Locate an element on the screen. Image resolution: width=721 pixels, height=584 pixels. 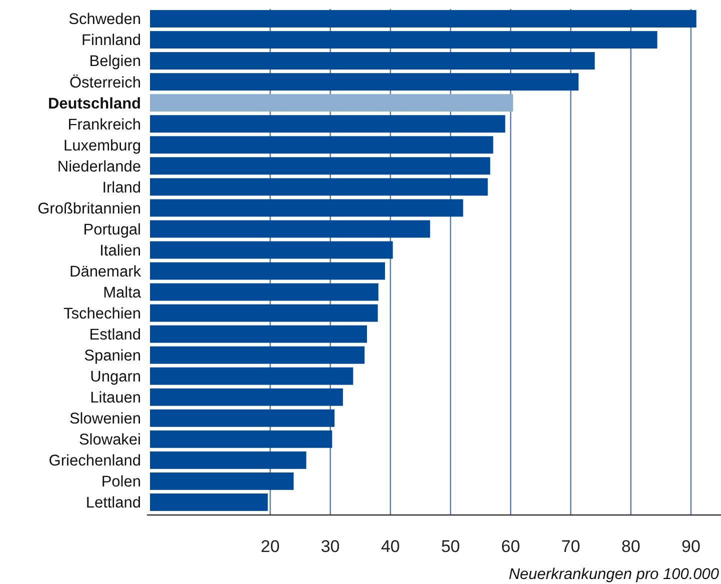
y-tick-label: Dänemark is located at coordinates (106, 271).